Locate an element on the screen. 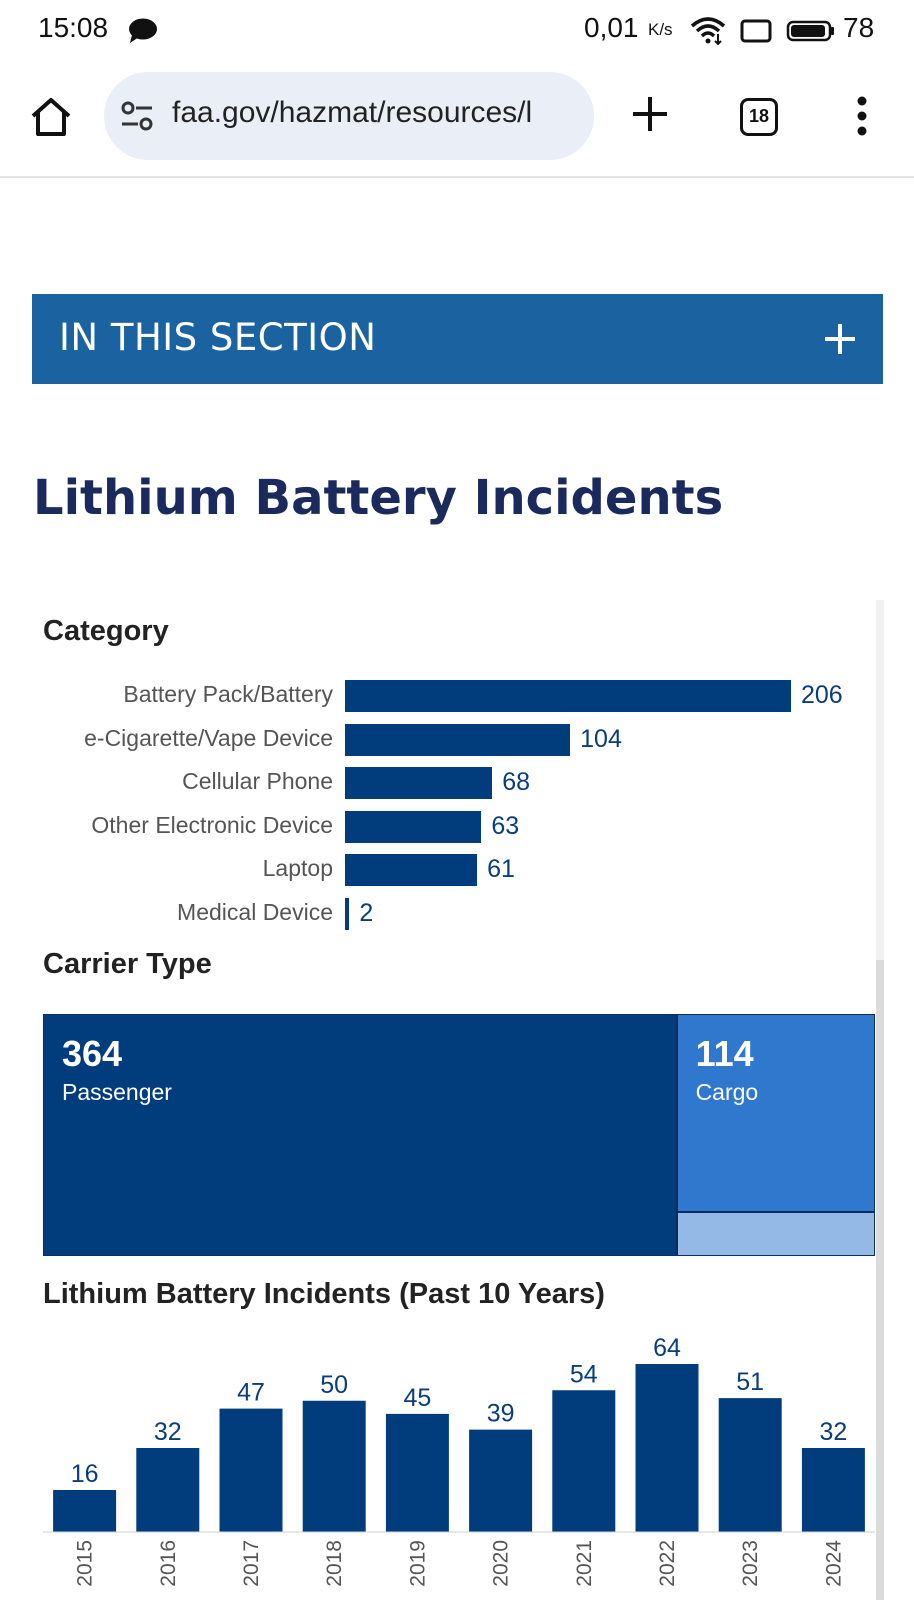 The image size is (914, 1600). treemap-label: Cargo is located at coordinates (727, 1092).